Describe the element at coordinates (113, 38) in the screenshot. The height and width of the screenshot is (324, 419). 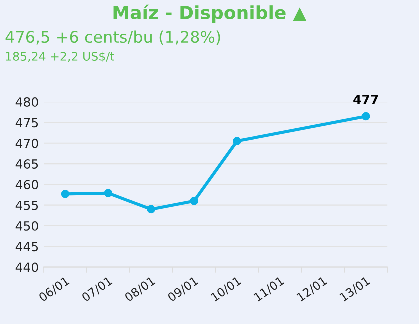
I see `chart-subtitle: 476,5 +6 cents/bu (1,28%)` at that location.